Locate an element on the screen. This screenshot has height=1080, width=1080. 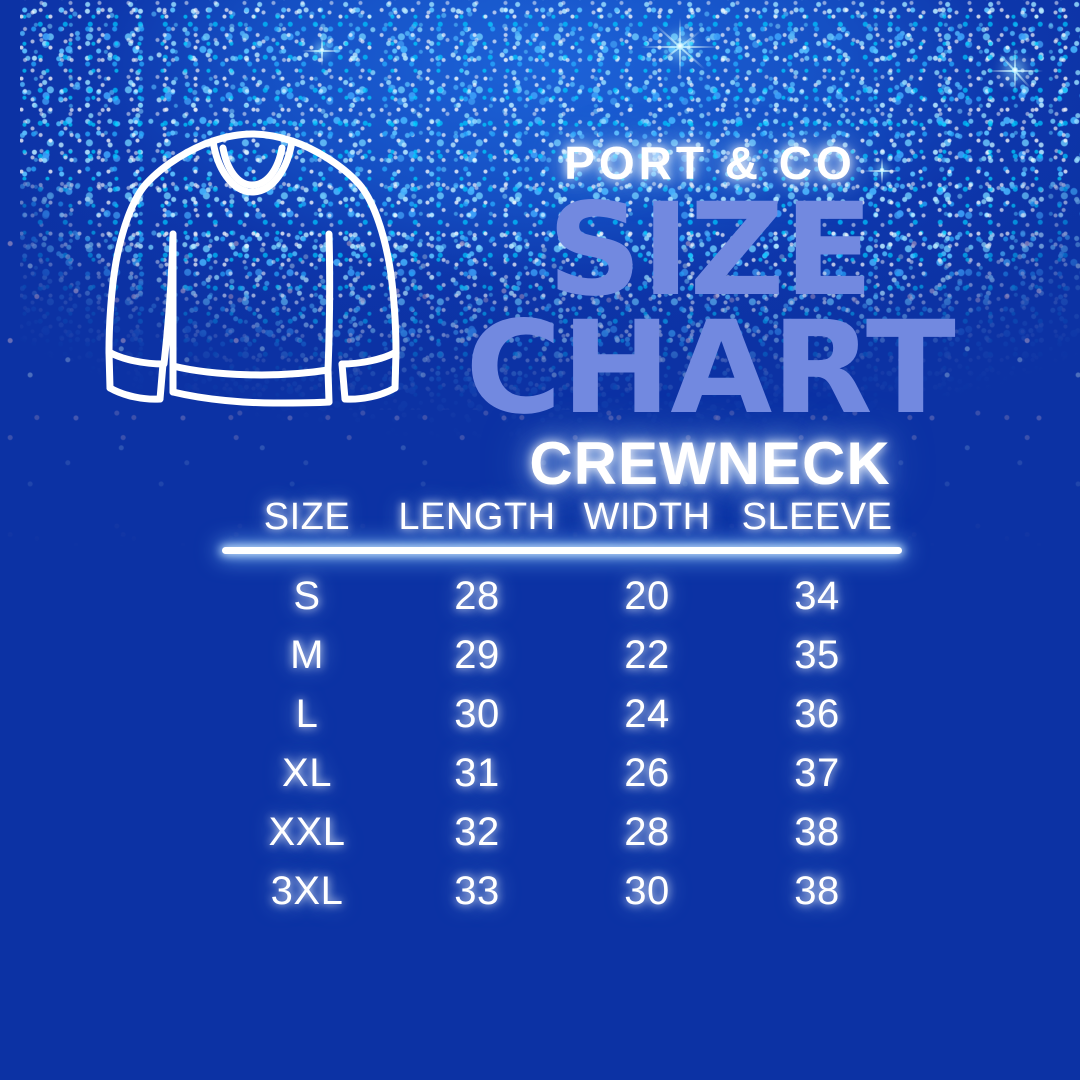
table-row: XXL 32 28 38 is located at coordinates (562, 832).